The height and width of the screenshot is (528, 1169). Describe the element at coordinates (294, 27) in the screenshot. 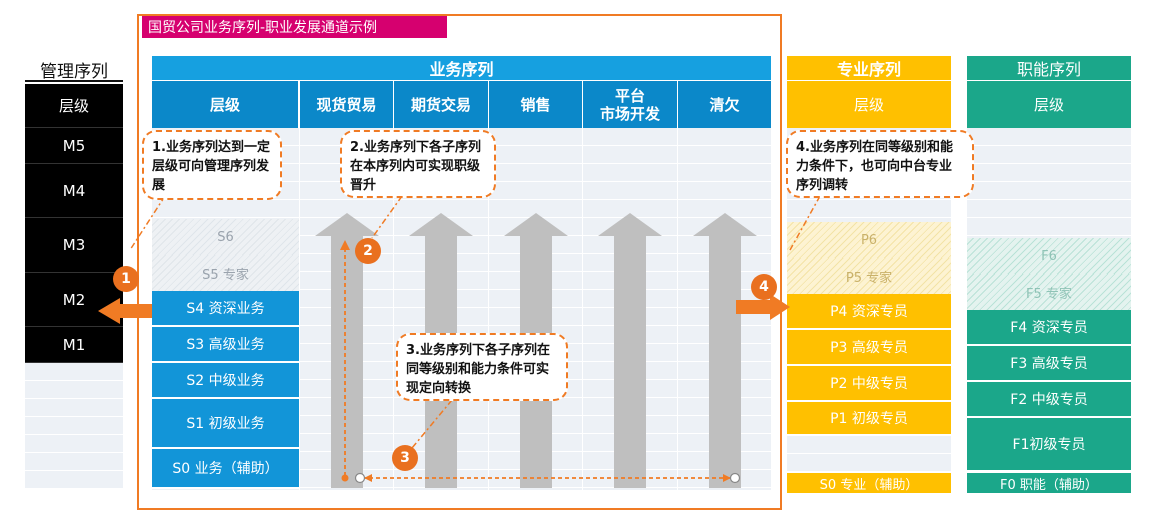

I see `frame-title: 国贸公司业务序列-职业发展通道示例` at that location.